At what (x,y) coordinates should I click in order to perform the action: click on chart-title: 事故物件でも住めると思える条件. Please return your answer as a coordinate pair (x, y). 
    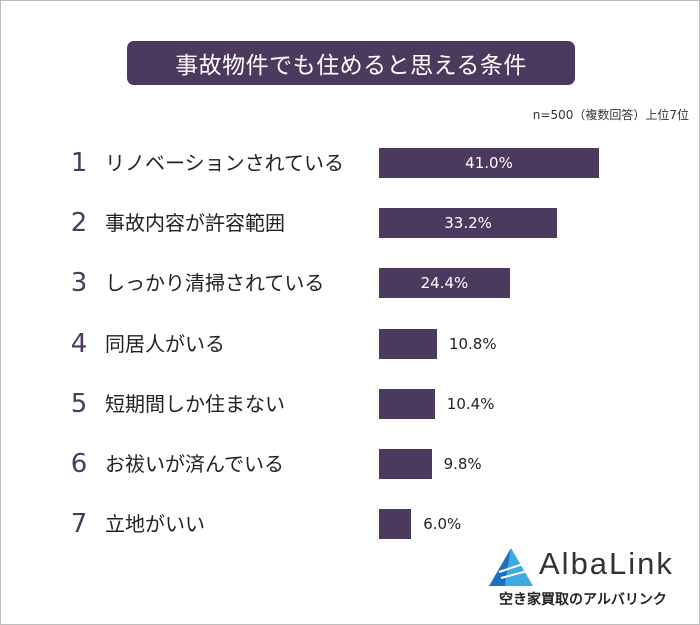
    Looking at the image, I should click on (351, 63).